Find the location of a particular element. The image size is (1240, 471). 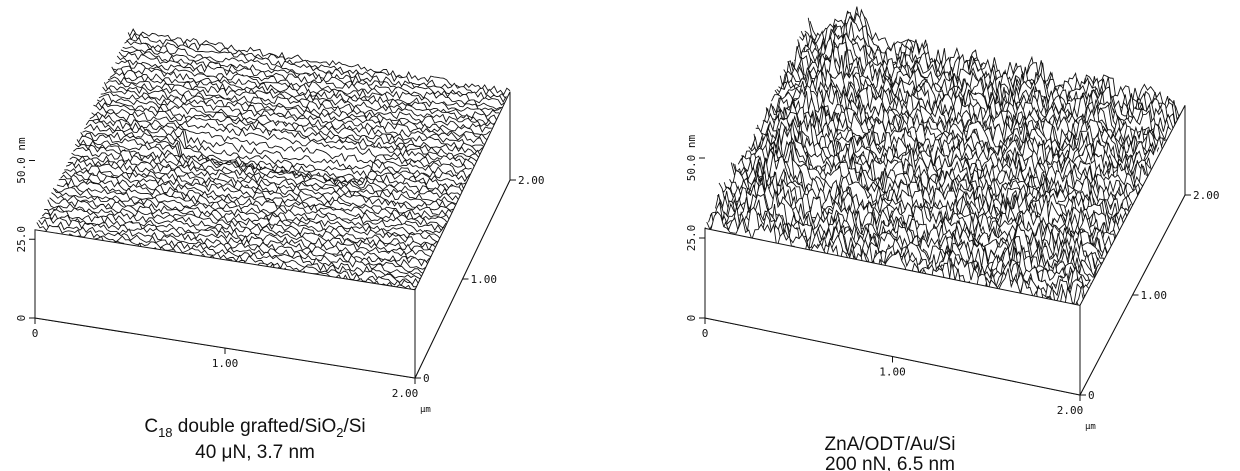

caption-text: 18 is located at coordinates (165, 432).